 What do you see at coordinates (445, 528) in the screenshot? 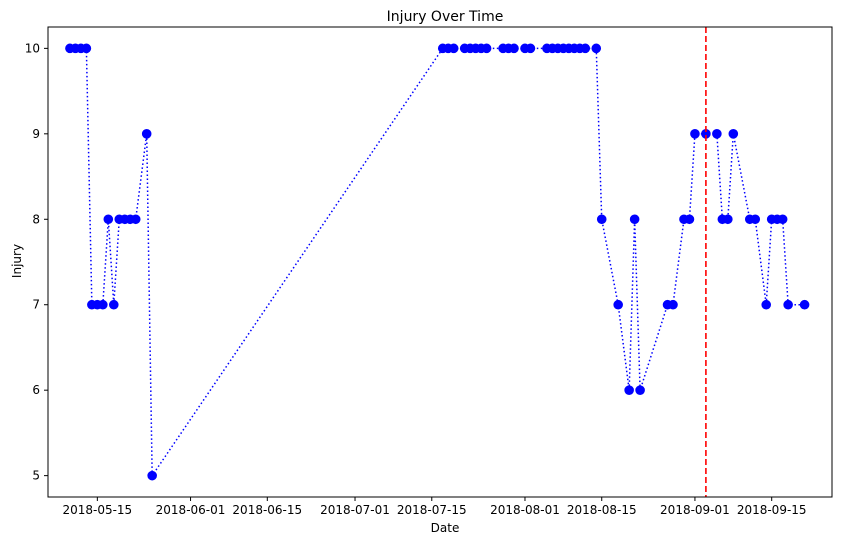
I see `x-axis-label: Date` at bounding box center [445, 528].